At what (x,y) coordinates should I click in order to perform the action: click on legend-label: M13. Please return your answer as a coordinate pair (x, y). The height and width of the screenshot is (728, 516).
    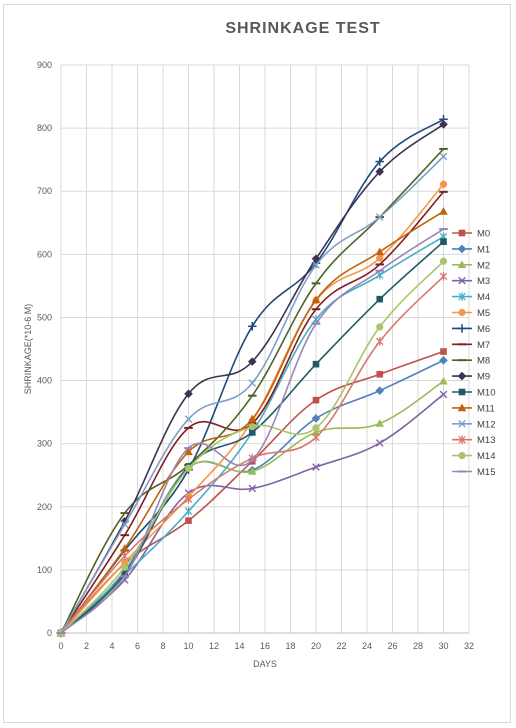
    Looking at the image, I should click on (486, 440).